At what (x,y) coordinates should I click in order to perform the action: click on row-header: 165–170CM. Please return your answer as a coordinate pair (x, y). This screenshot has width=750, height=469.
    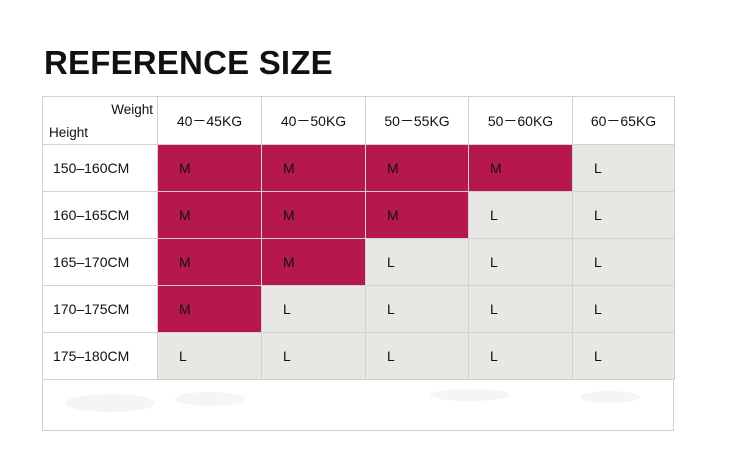
    Looking at the image, I should click on (100, 262).